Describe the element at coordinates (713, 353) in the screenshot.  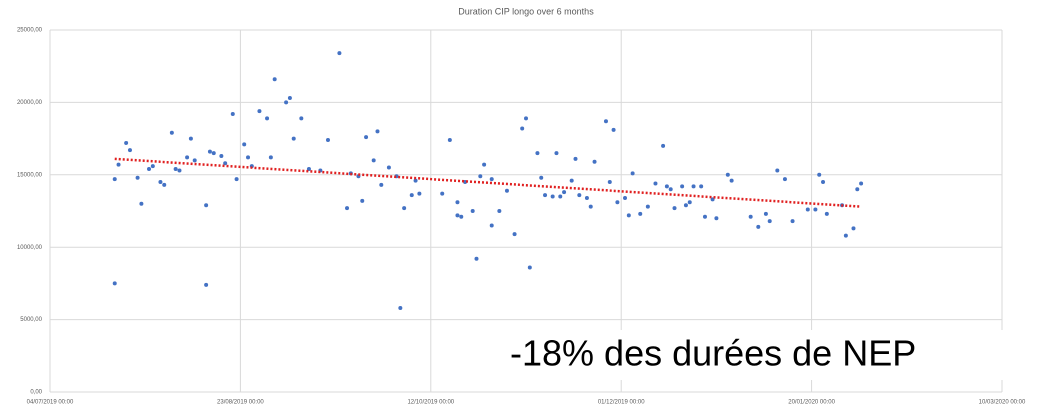
I see `annotation: -18% des durées de NEP` at that location.